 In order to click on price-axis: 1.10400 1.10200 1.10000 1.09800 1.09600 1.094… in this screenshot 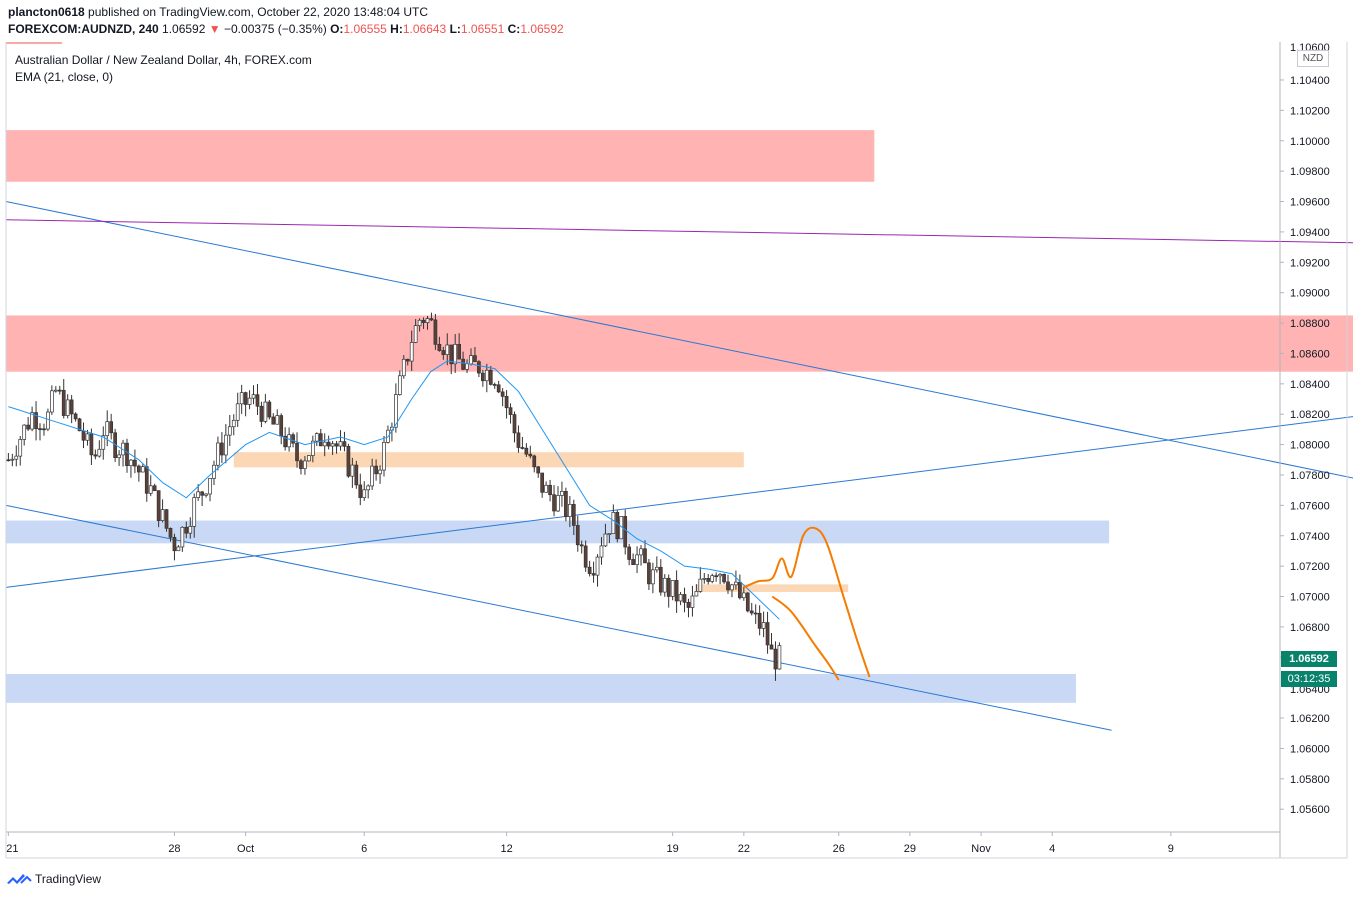, I will do `click(1305, 445)`.